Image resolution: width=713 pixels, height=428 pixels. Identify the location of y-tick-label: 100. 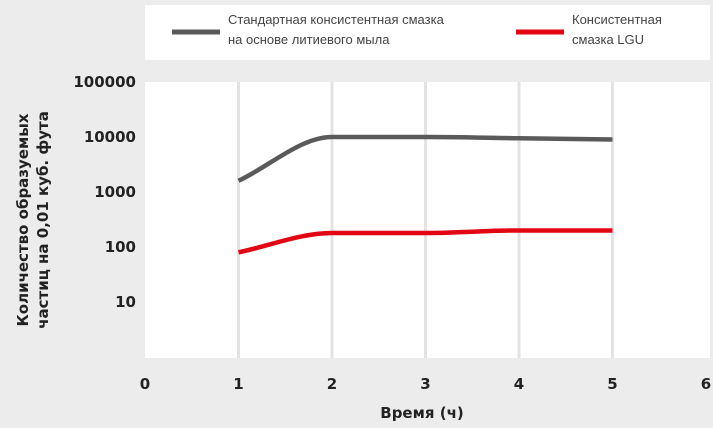
(120, 247).